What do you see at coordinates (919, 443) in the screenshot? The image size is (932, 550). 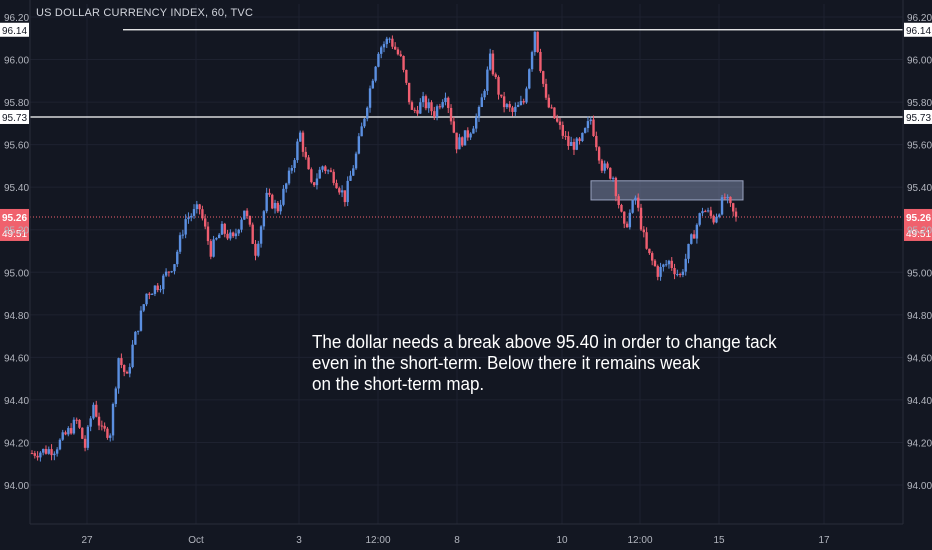 I see `y-tick-label-right: 94.20` at bounding box center [919, 443].